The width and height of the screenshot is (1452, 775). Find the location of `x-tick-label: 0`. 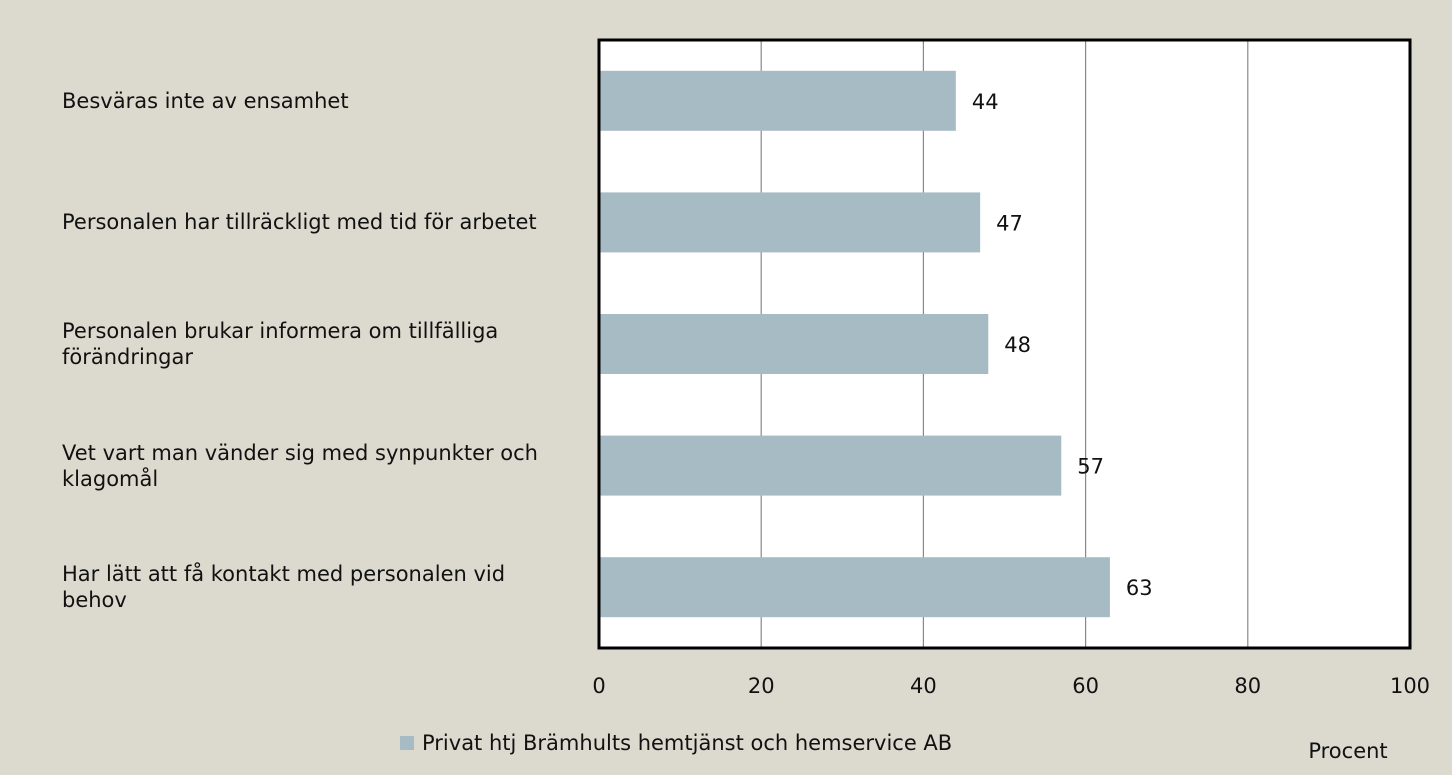

x-tick-label: 0 is located at coordinates (598, 686).